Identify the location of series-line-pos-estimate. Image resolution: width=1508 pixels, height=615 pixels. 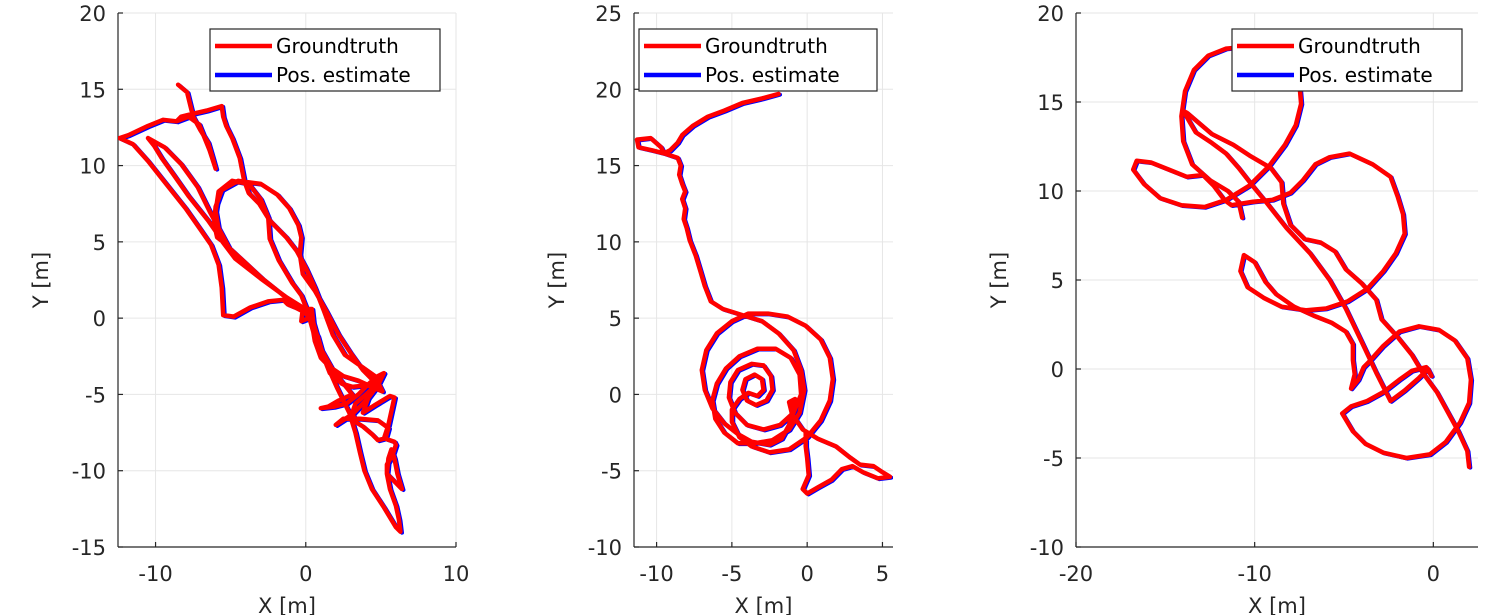
(764, 294).